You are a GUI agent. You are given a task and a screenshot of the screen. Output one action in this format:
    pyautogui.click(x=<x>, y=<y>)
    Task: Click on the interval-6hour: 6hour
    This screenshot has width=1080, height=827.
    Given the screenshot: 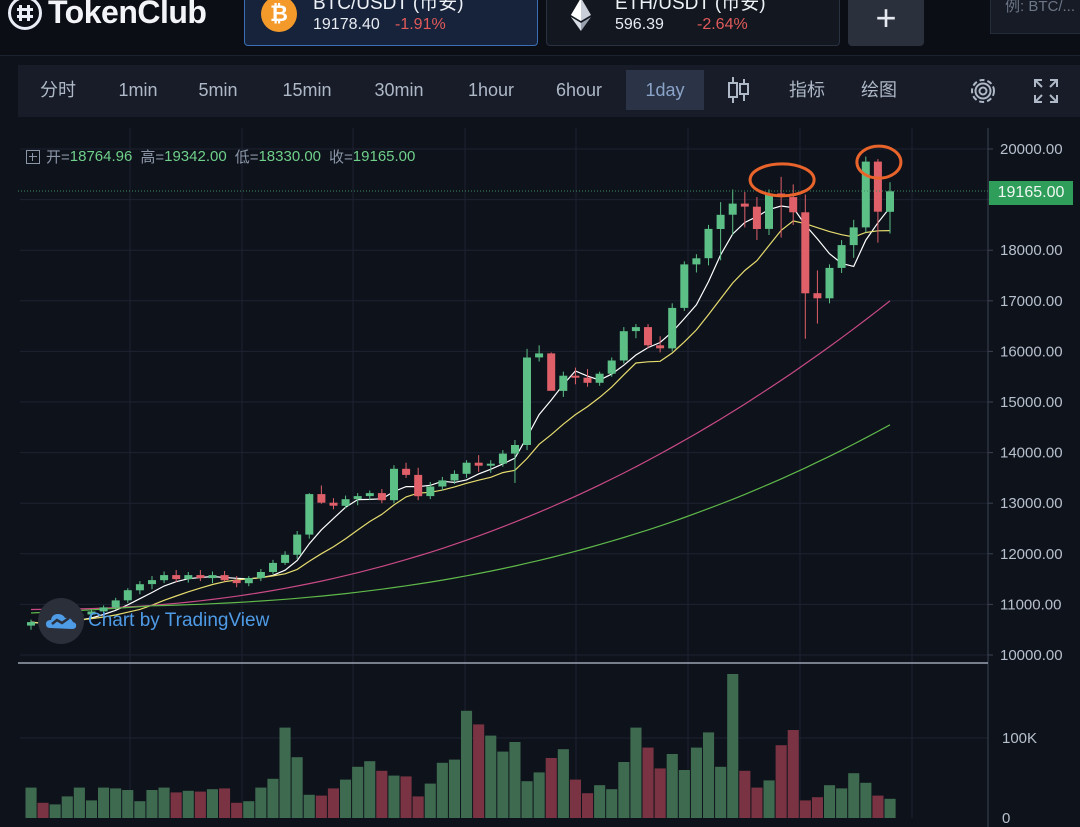 What is the action you would take?
    pyautogui.click(x=579, y=90)
    